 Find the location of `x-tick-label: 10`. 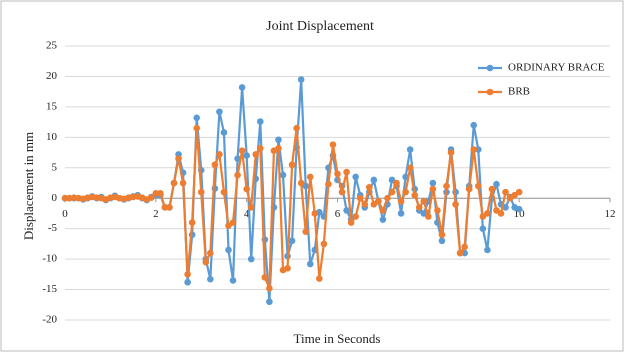

x-tick-label: 10 is located at coordinates (520, 214).